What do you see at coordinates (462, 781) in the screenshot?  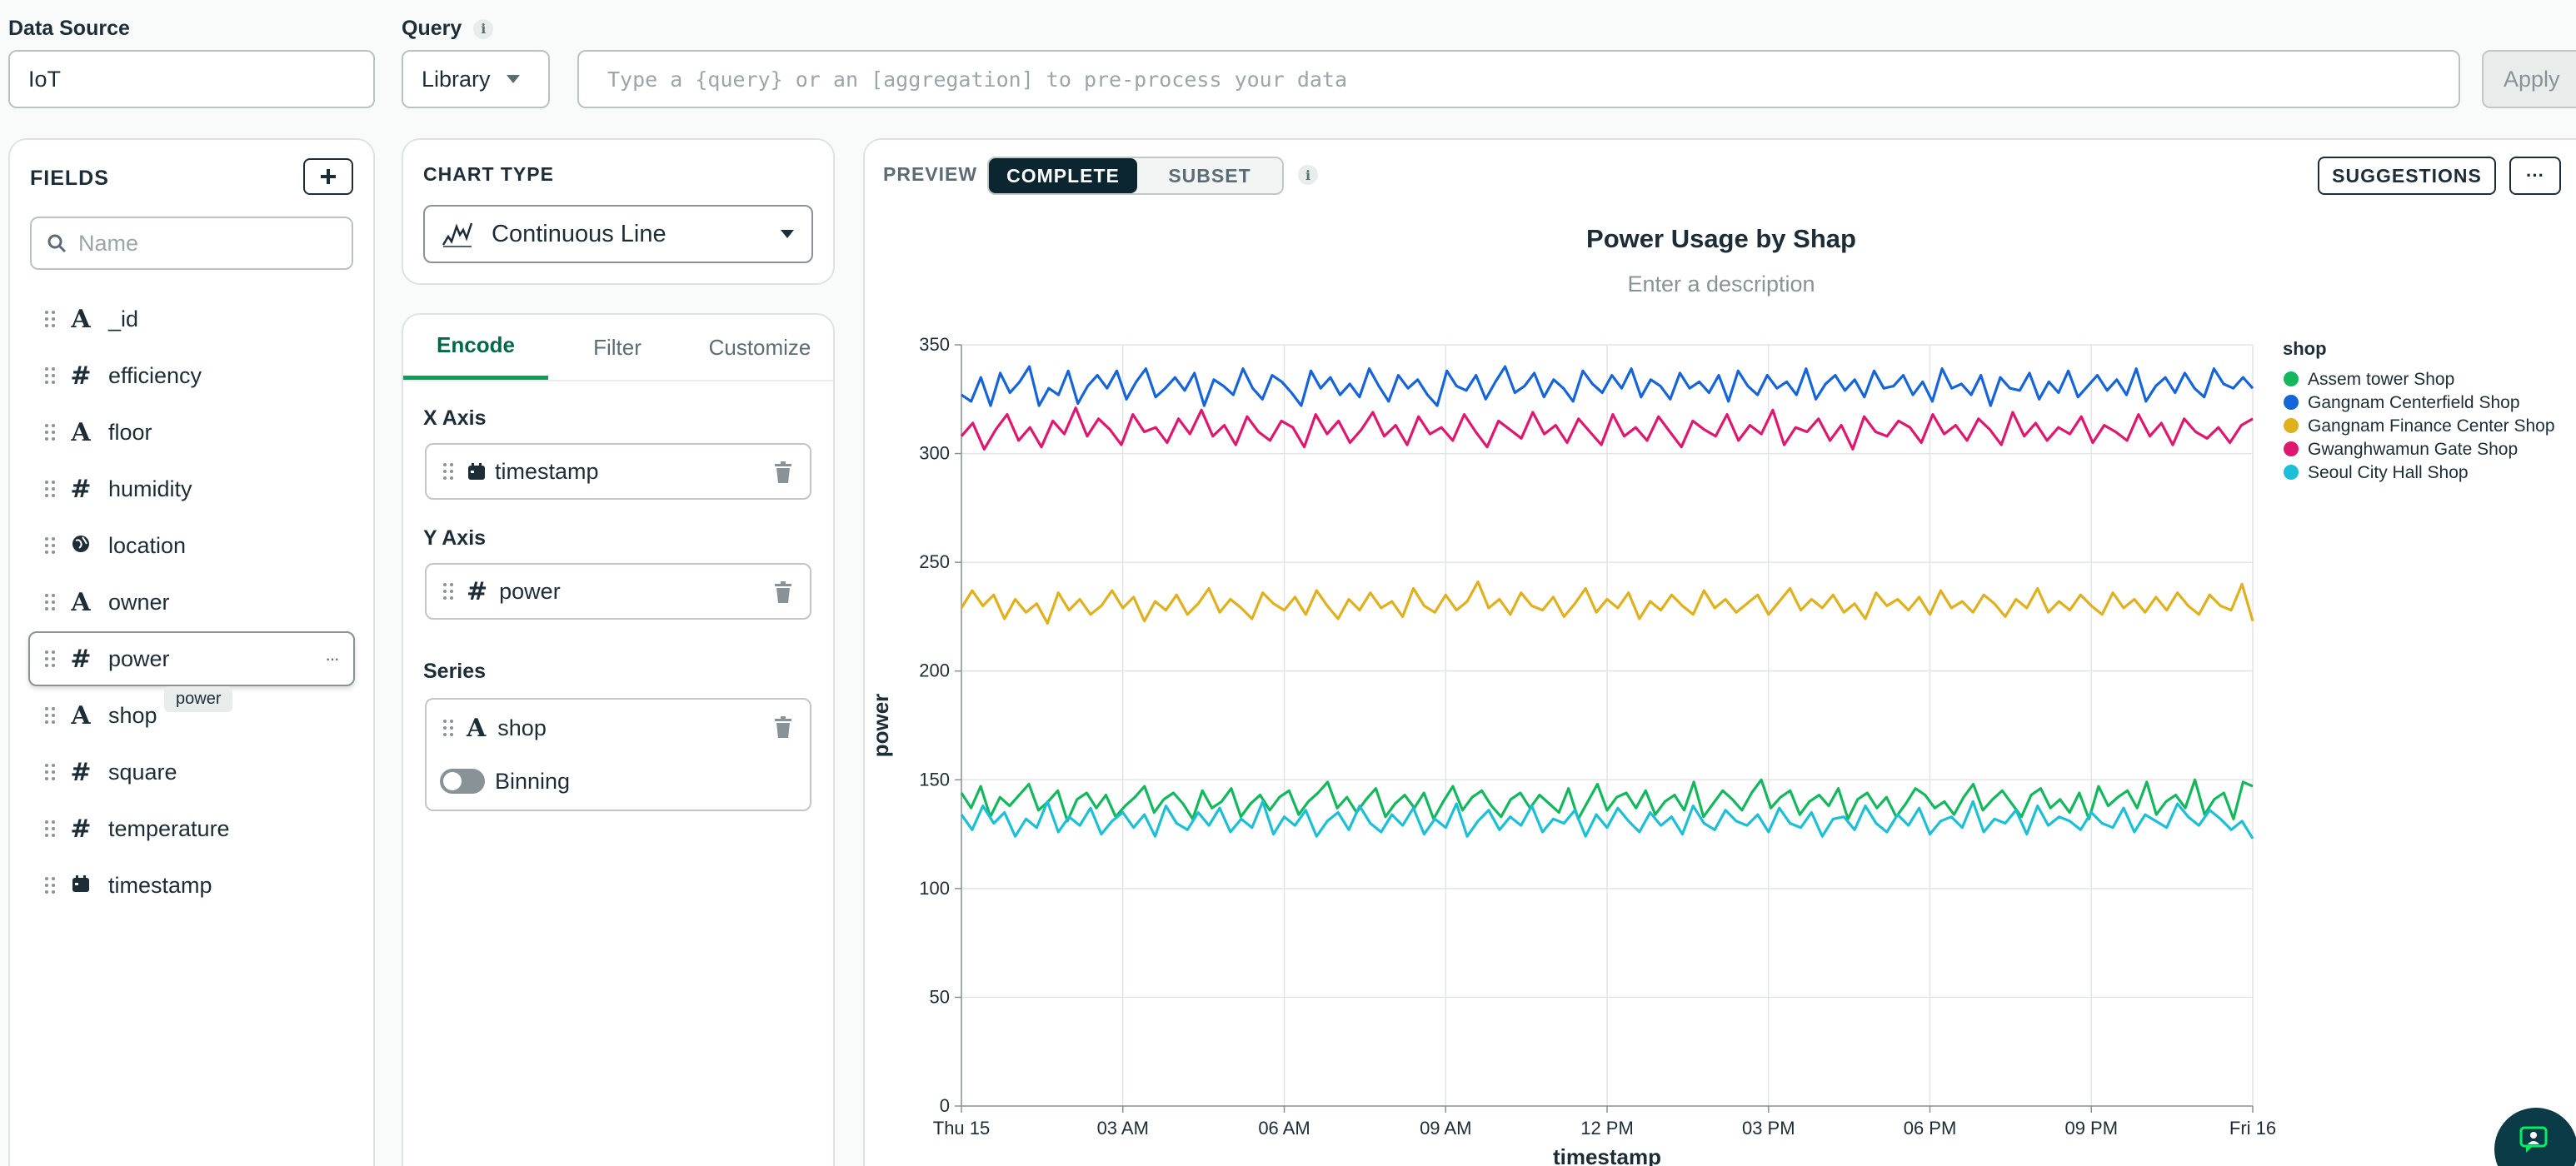 I see `binning-toggle` at bounding box center [462, 781].